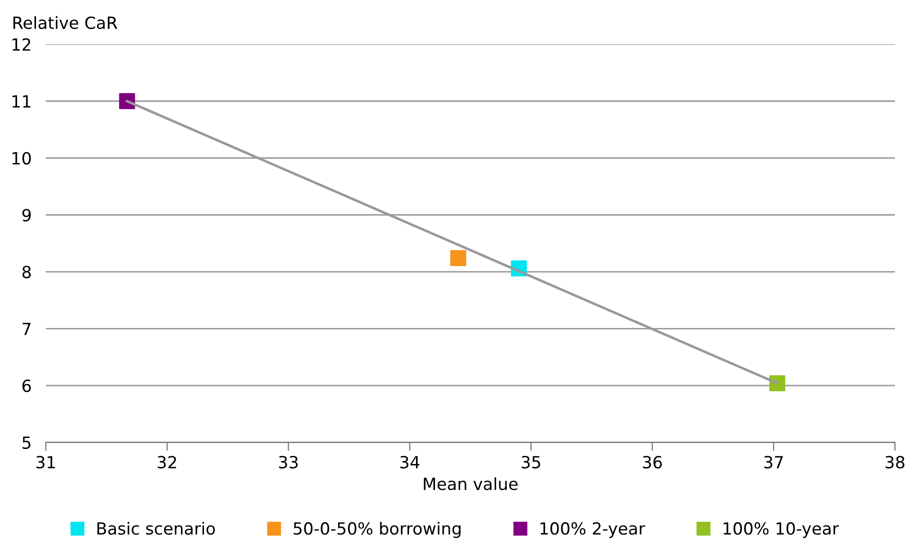 The height and width of the screenshot is (553, 916). What do you see at coordinates (471, 483) in the screenshot?
I see `x-axis-title: Mean value` at bounding box center [471, 483].